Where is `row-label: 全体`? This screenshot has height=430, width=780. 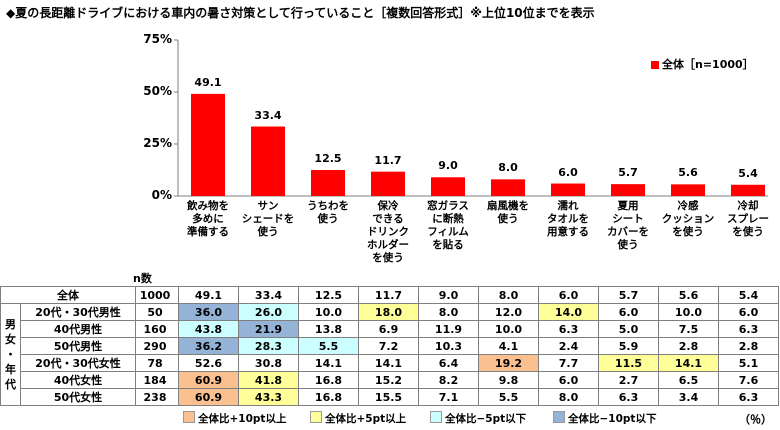
row-label: 全体 is located at coordinates (68, 295).